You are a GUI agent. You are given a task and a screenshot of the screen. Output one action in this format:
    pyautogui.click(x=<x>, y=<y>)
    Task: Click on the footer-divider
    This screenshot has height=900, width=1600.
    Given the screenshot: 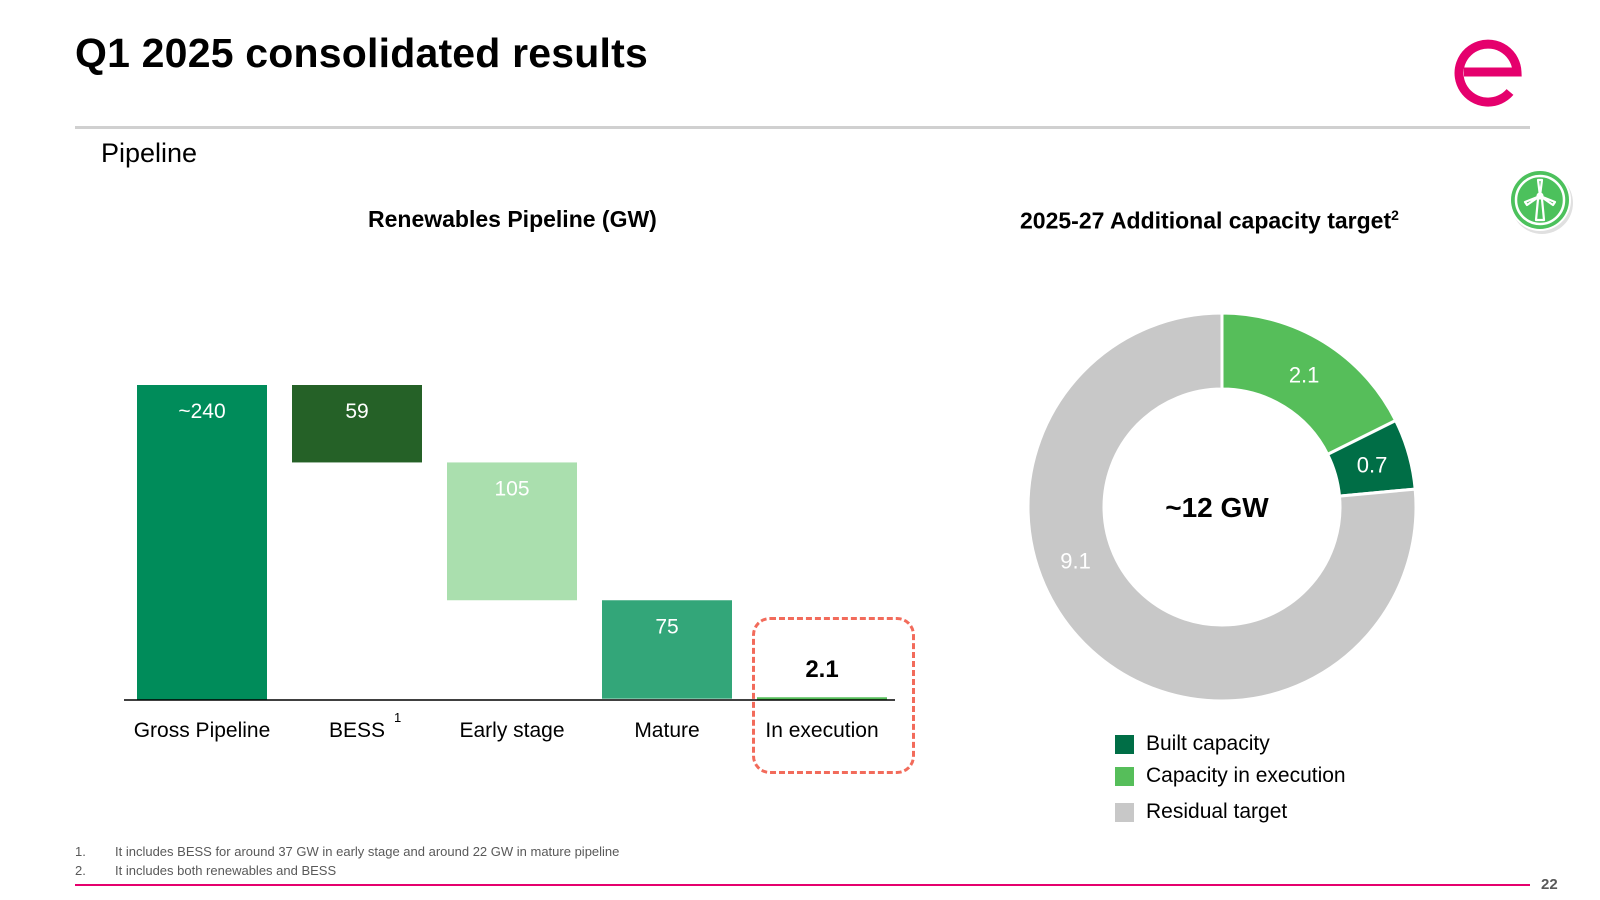 What is the action you would take?
    pyautogui.click(x=802, y=885)
    